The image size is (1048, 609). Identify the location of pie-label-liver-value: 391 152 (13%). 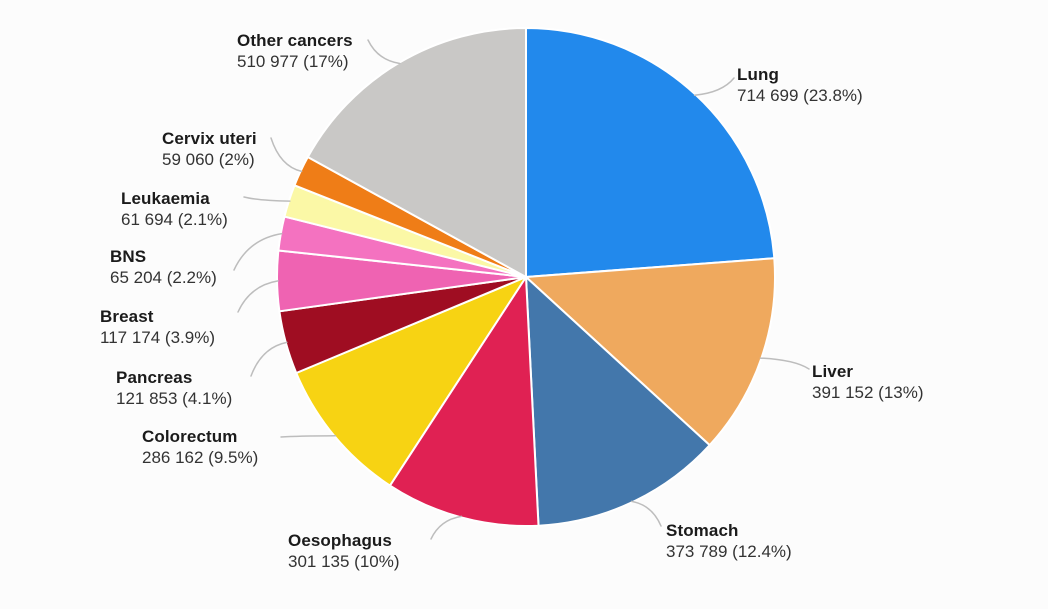
(868, 392).